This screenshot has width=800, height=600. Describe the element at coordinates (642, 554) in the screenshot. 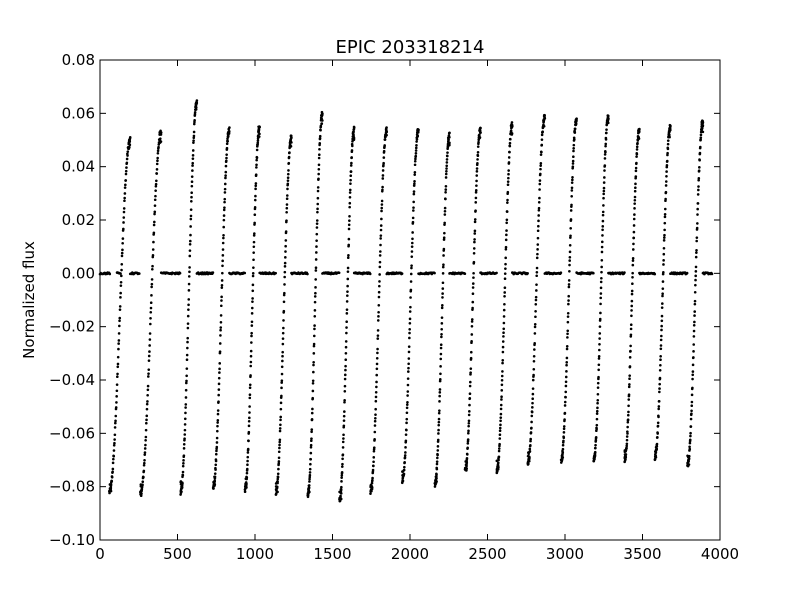

I see `x-tick-label: 3500` at that location.